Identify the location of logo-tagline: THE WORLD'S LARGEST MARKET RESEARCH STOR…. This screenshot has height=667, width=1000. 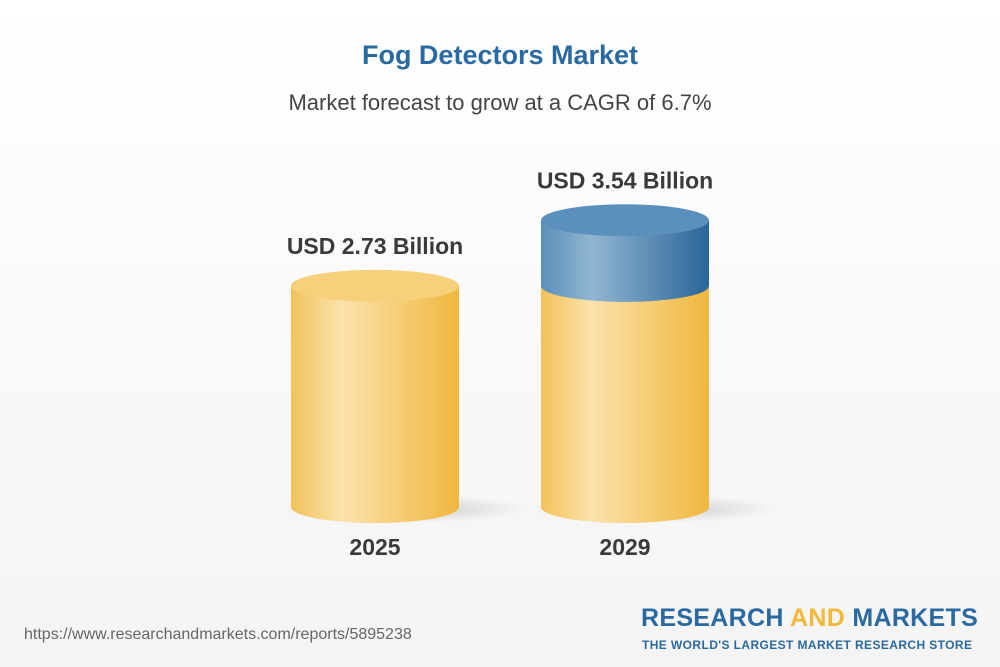
(807, 645).